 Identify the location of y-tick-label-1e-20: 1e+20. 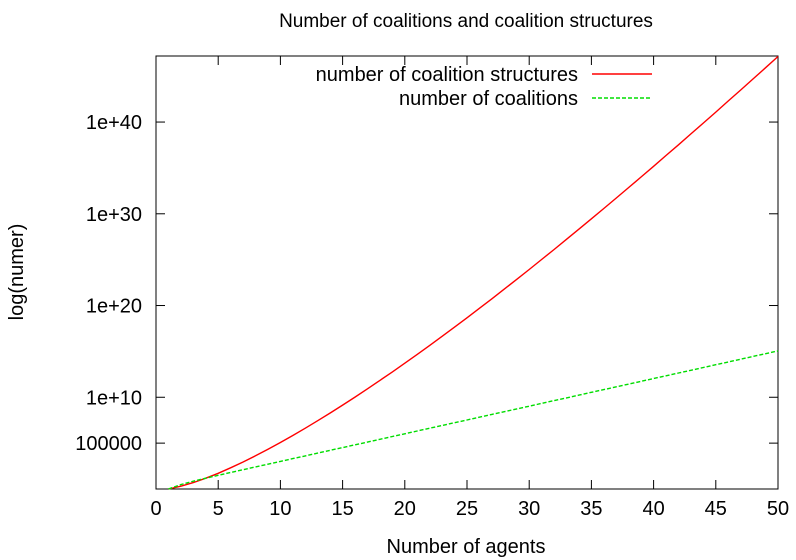
(114, 307).